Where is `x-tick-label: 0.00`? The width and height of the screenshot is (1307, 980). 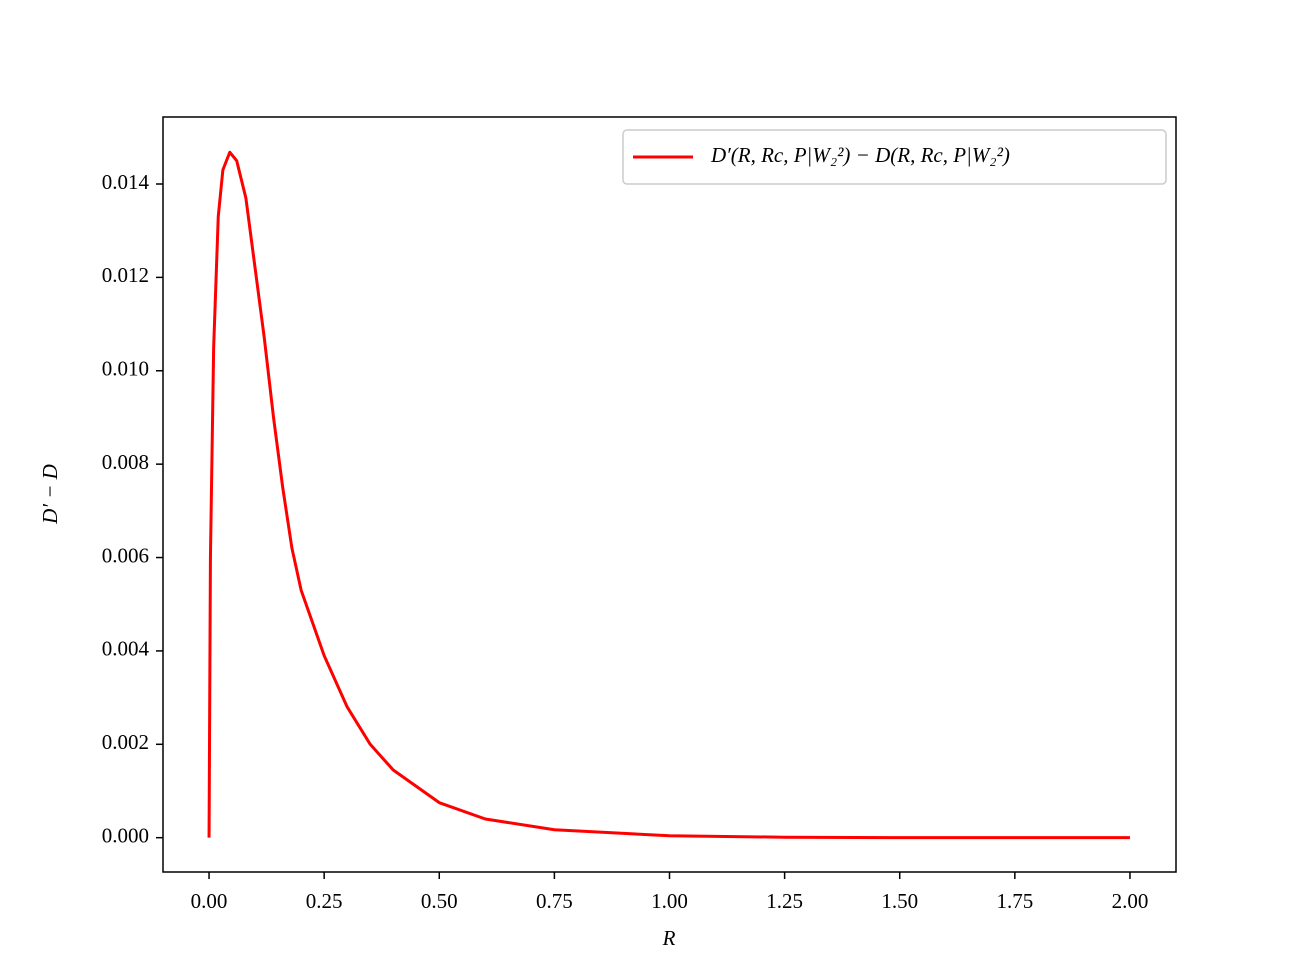 x-tick-label: 0.00 is located at coordinates (209, 901).